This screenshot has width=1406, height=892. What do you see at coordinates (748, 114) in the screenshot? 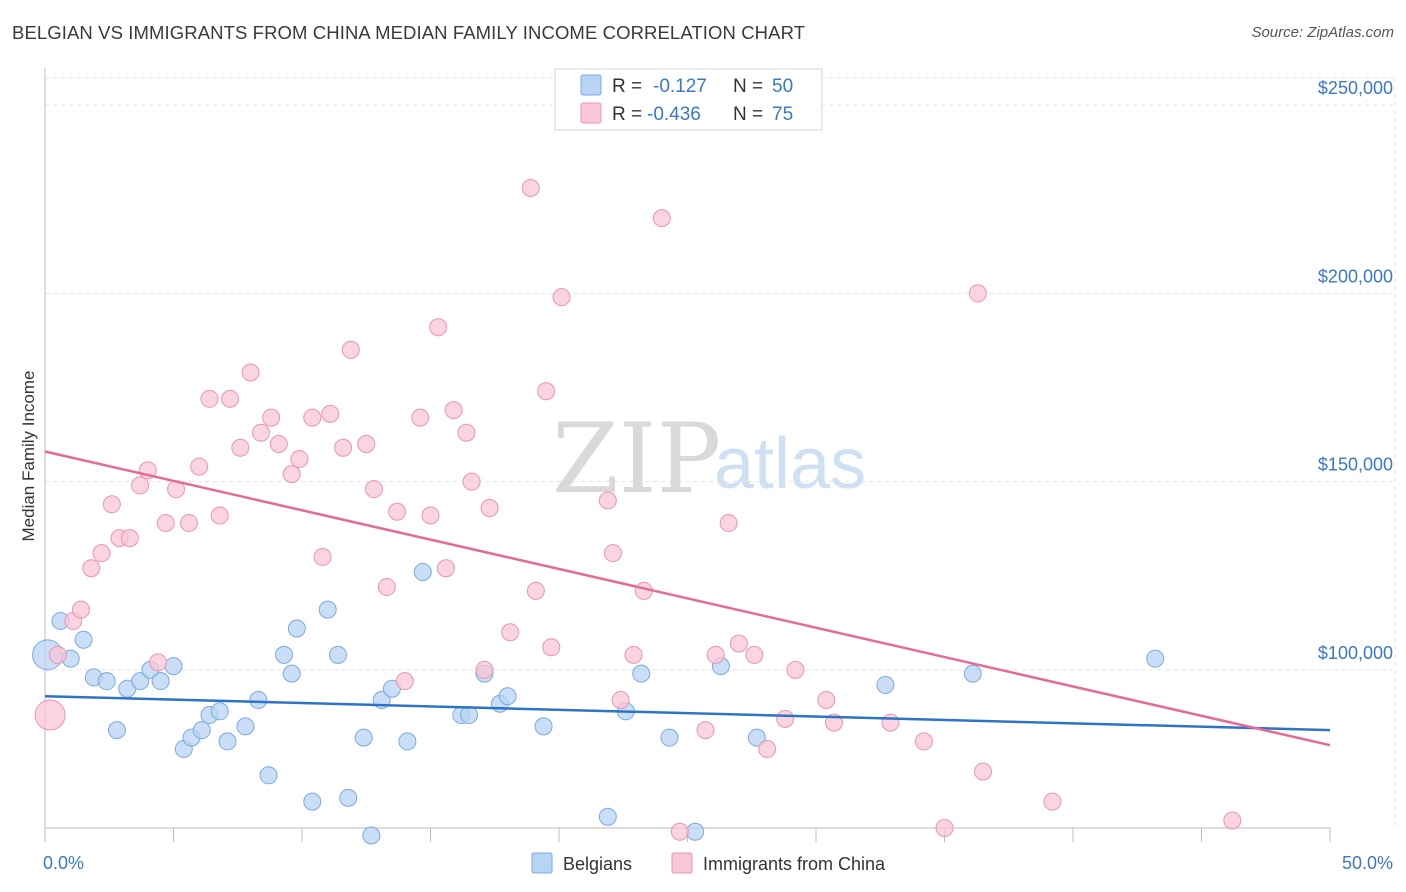
I see `legend-n-label-china: N =` at bounding box center [748, 114].